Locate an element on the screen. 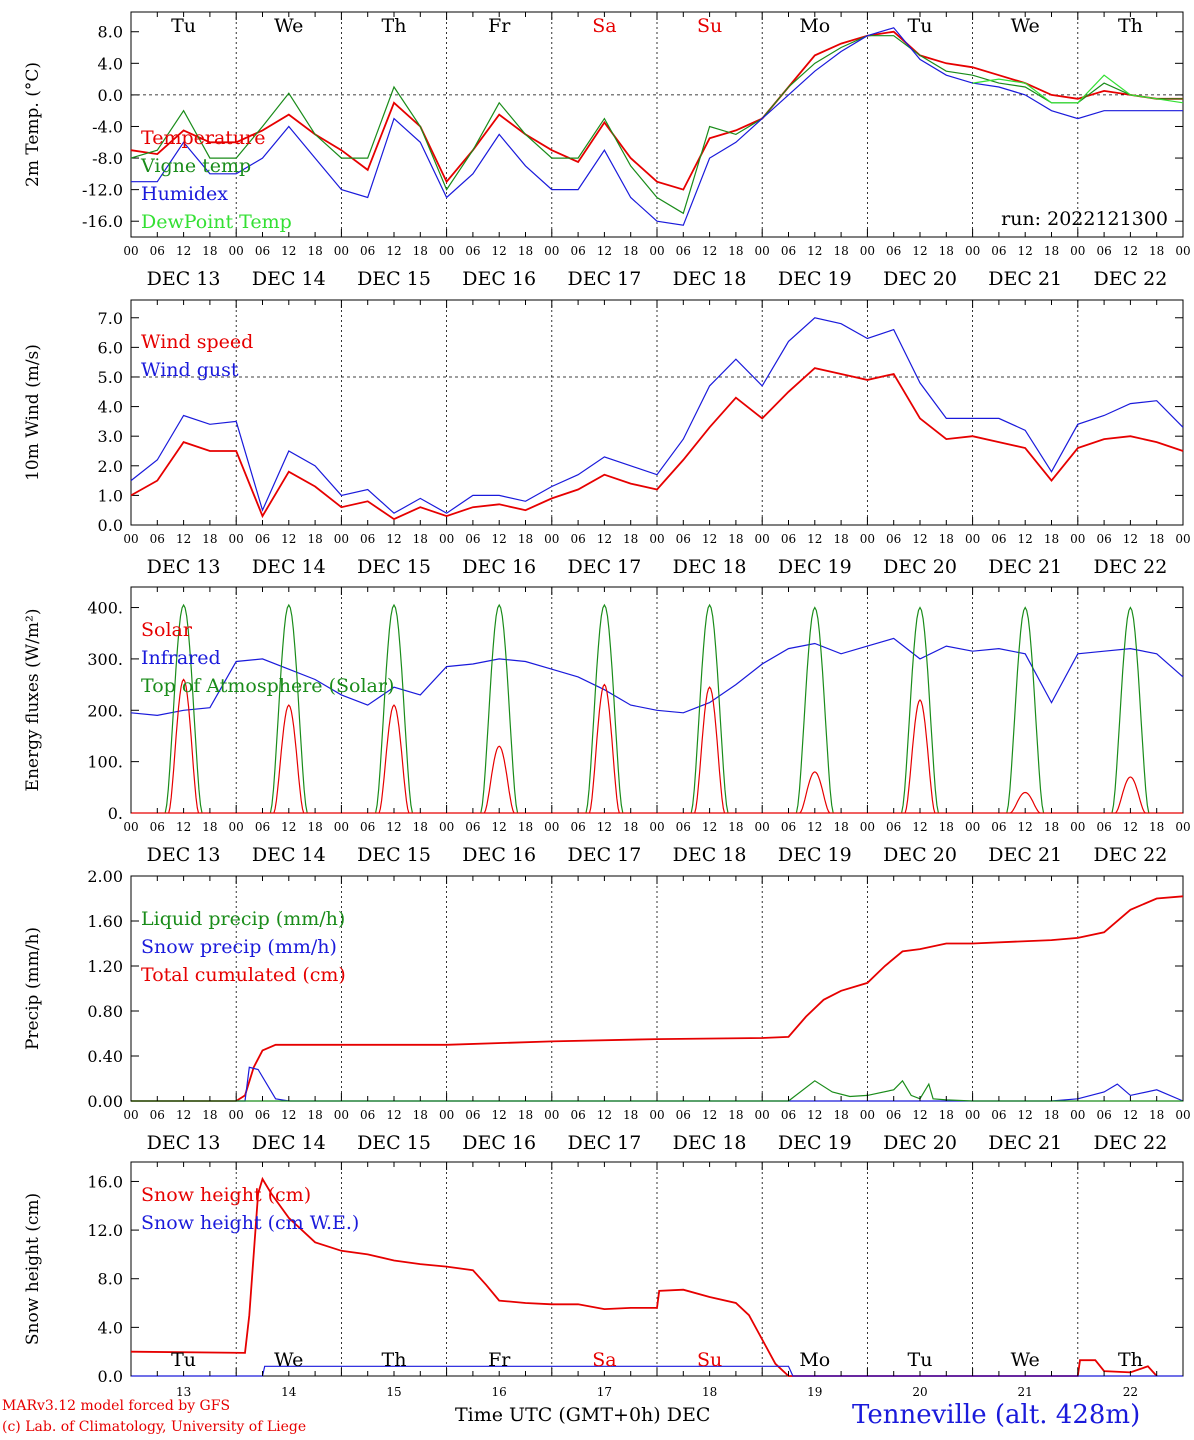 The width and height of the screenshot is (1194, 1440). date-label: DEC 16 is located at coordinates (499, 279).